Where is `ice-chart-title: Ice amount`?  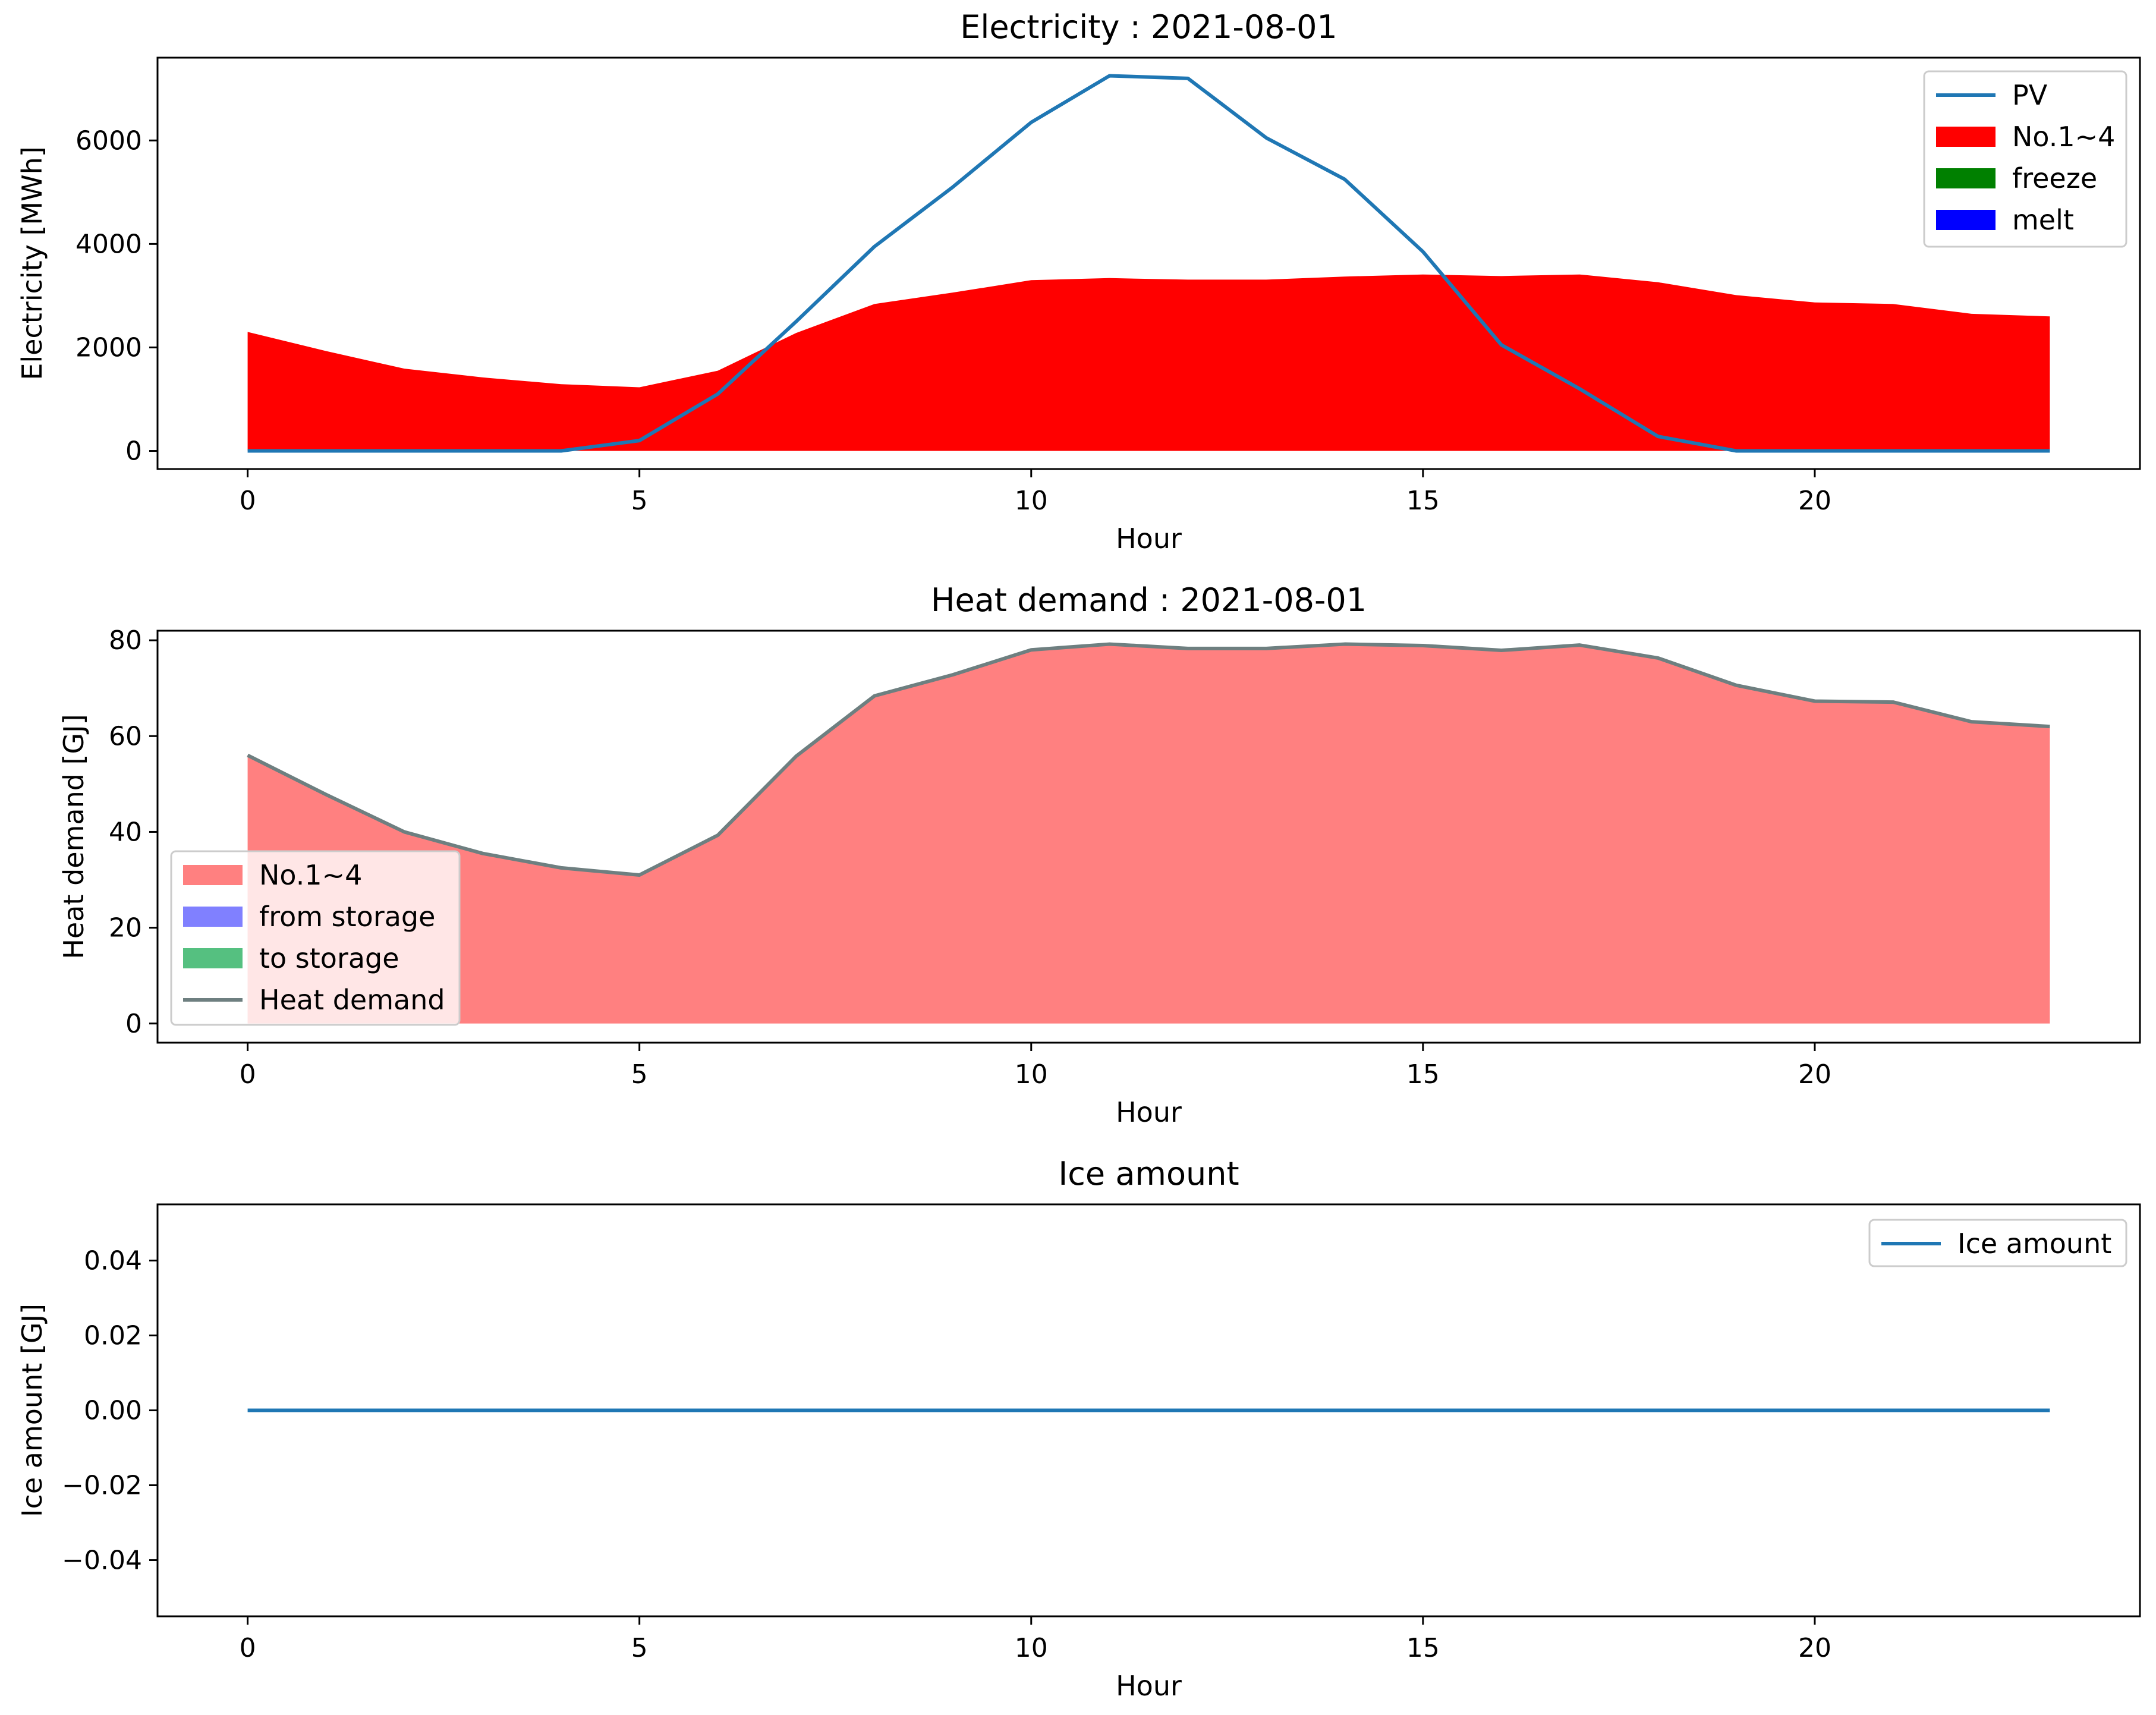 ice-chart-title: Ice amount is located at coordinates (1148, 1173).